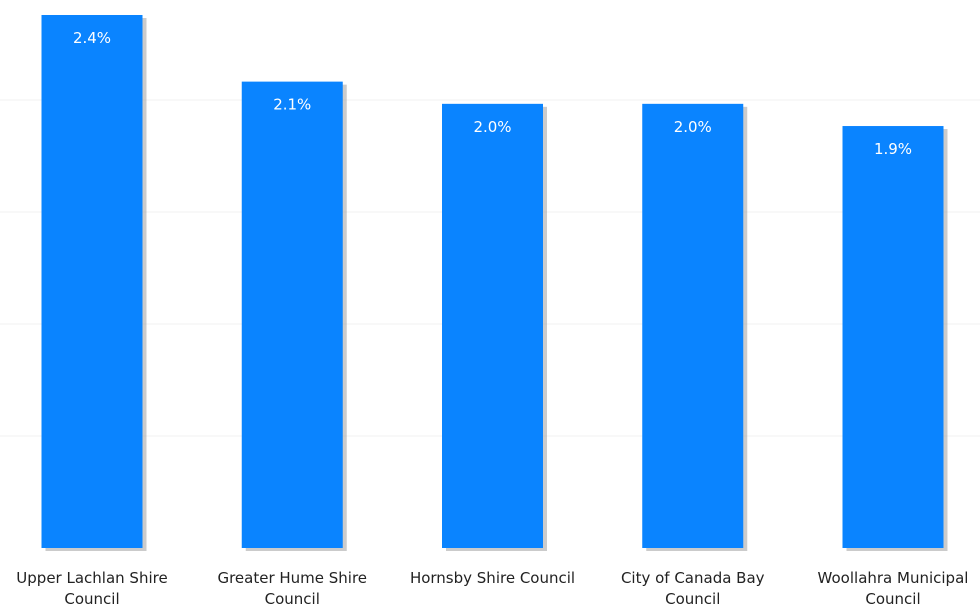 The image size is (980, 607). I want to click on category-label-line: Upper Lachlan Shire, so click(91, 578).